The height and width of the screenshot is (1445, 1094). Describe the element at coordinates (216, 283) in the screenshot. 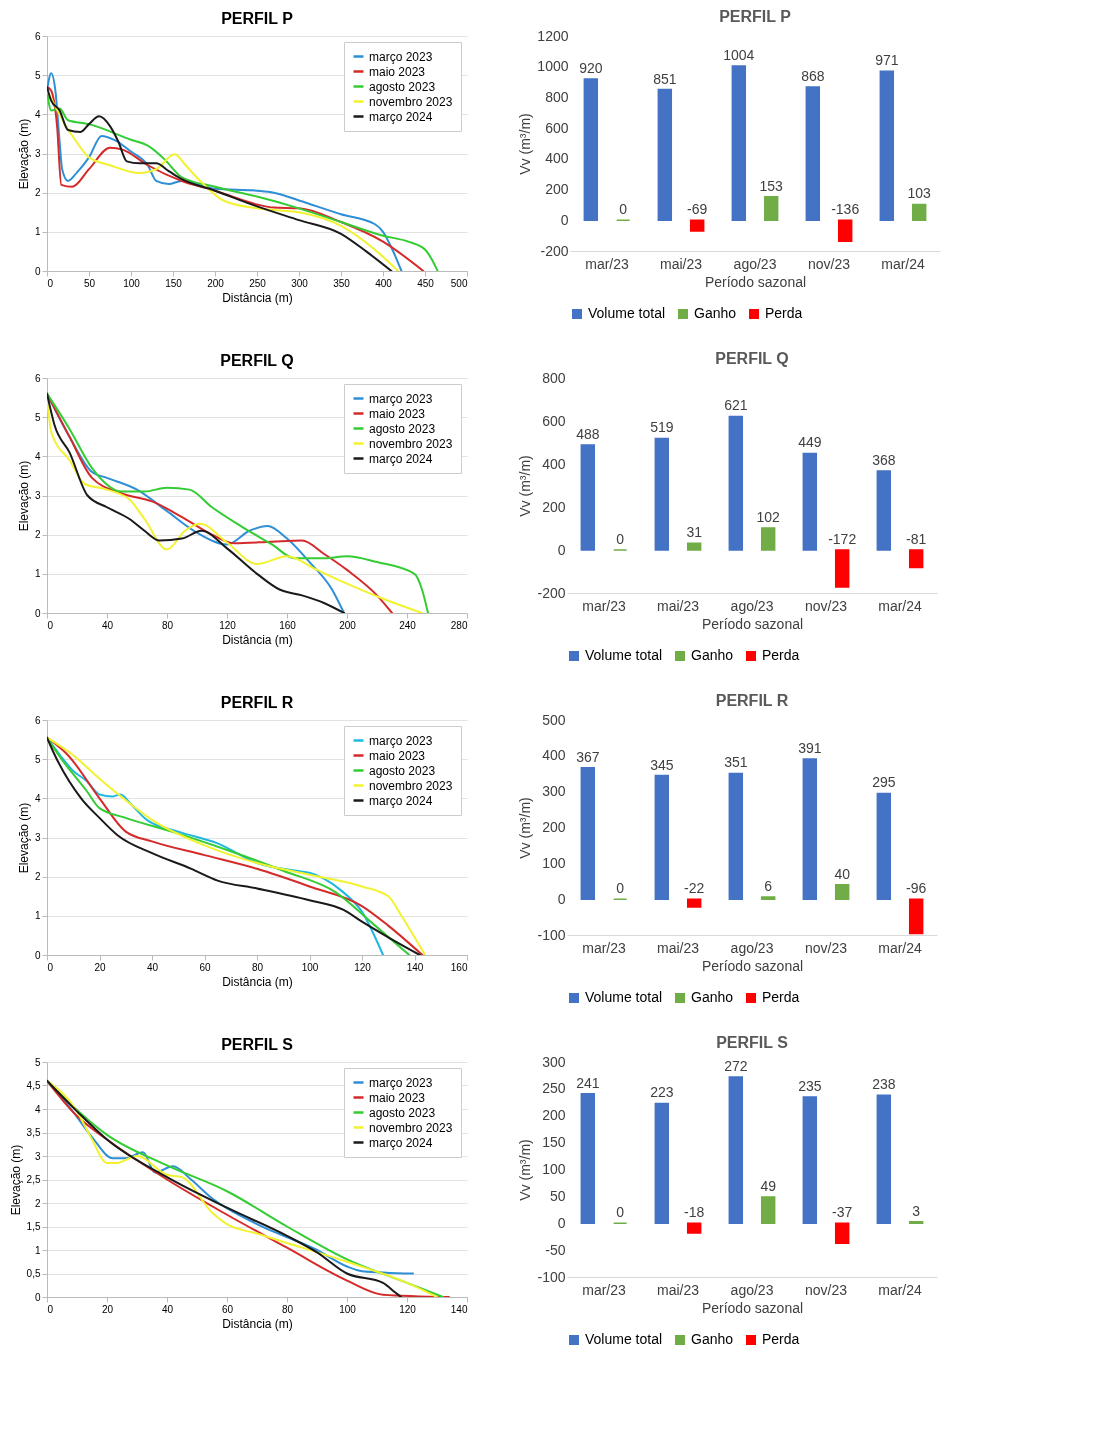

I see `x-tick-label: 200` at that location.